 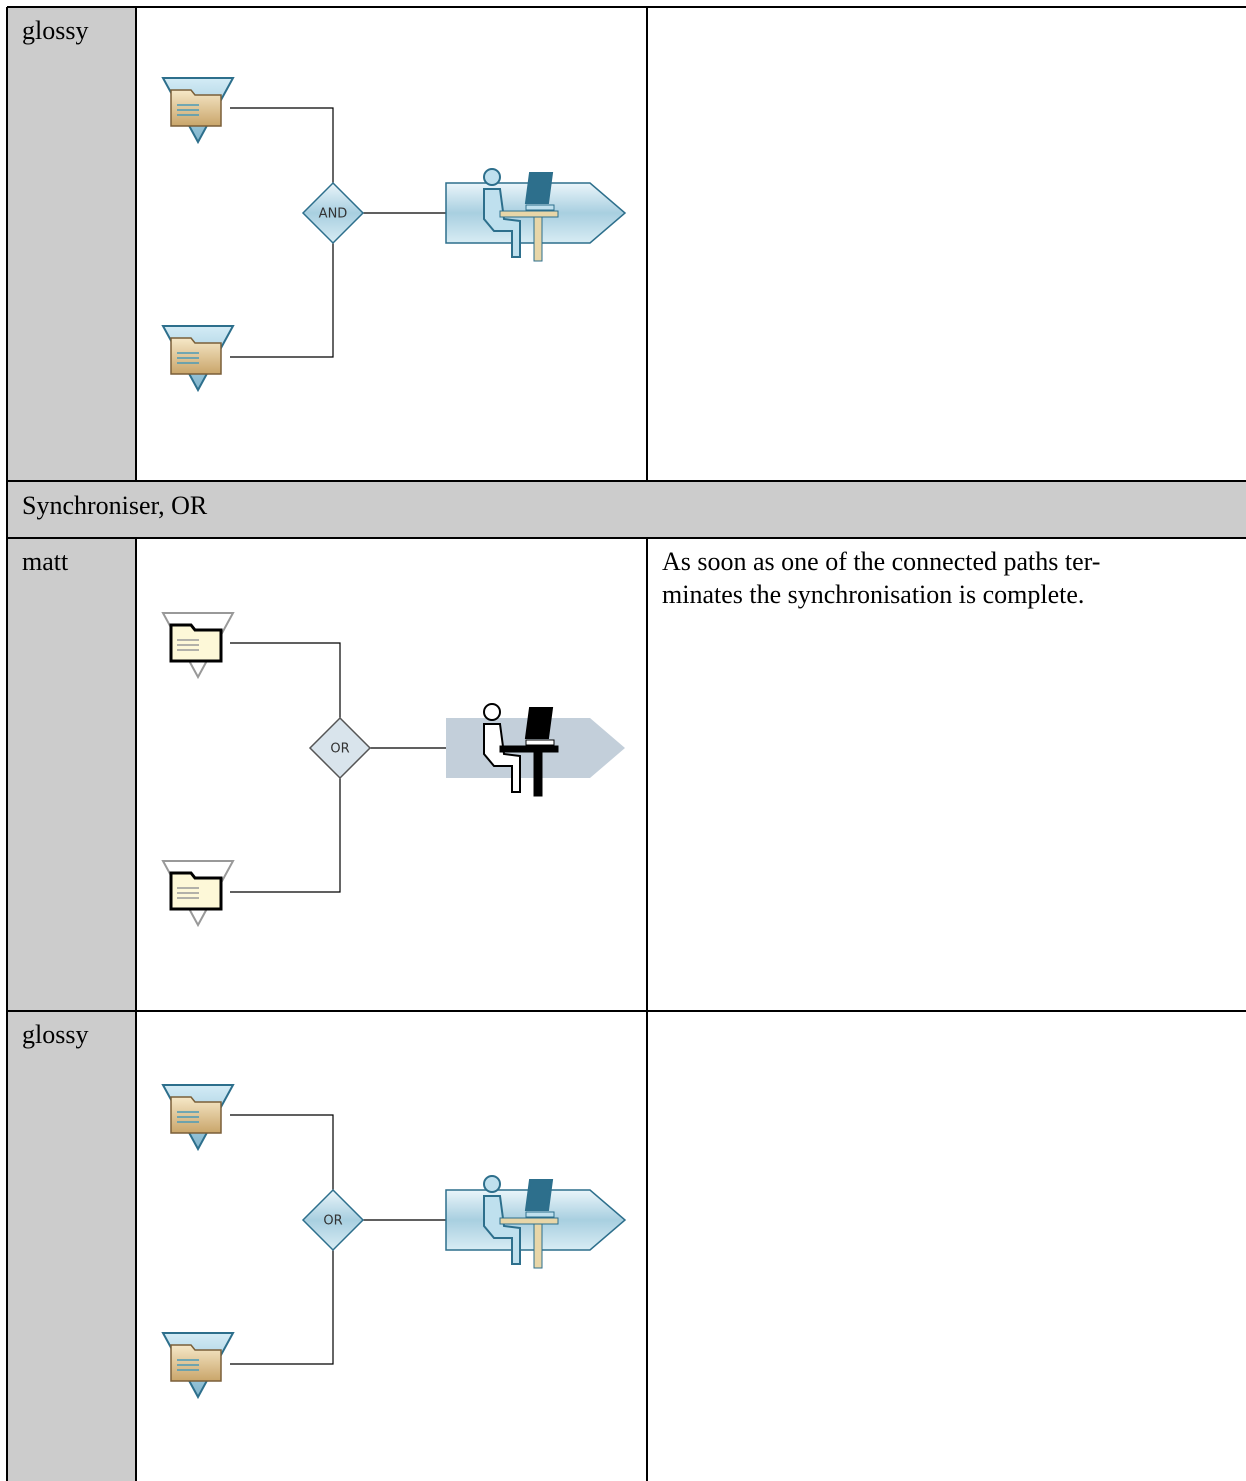 I want to click on section-cell, so click(x=626, y=509).